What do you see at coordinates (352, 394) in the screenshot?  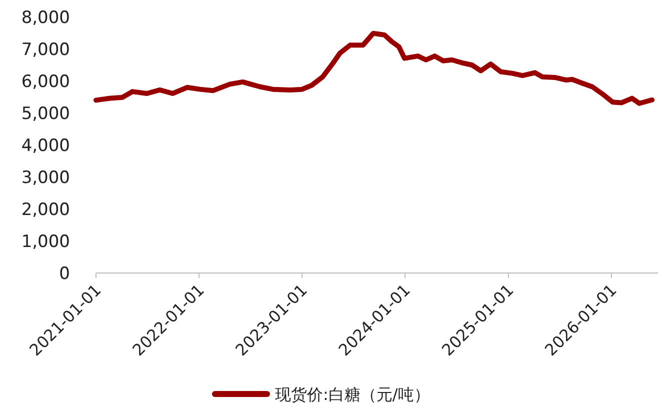 I see `legend-label: 现货价:白糖（元/吨）` at bounding box center [352, 394].